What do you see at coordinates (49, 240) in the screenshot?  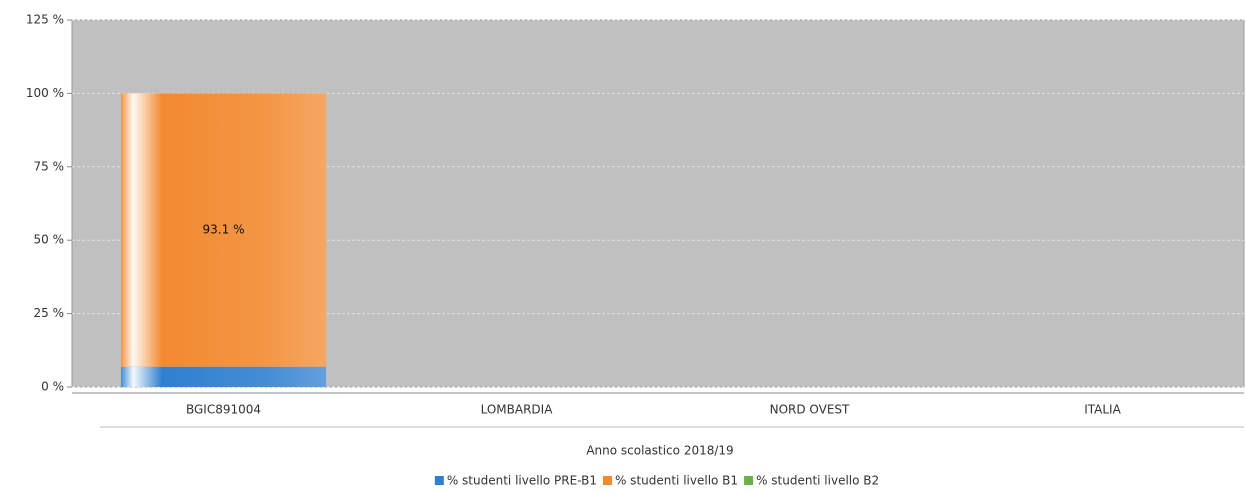 I see `y-tick-label: 50 %` at bounding box center [49, 240].